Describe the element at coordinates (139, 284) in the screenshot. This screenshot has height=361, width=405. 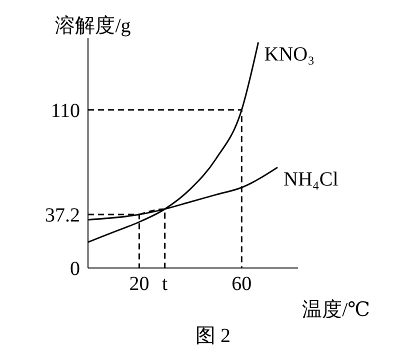
I see `x-tick-label: 20` at that location.